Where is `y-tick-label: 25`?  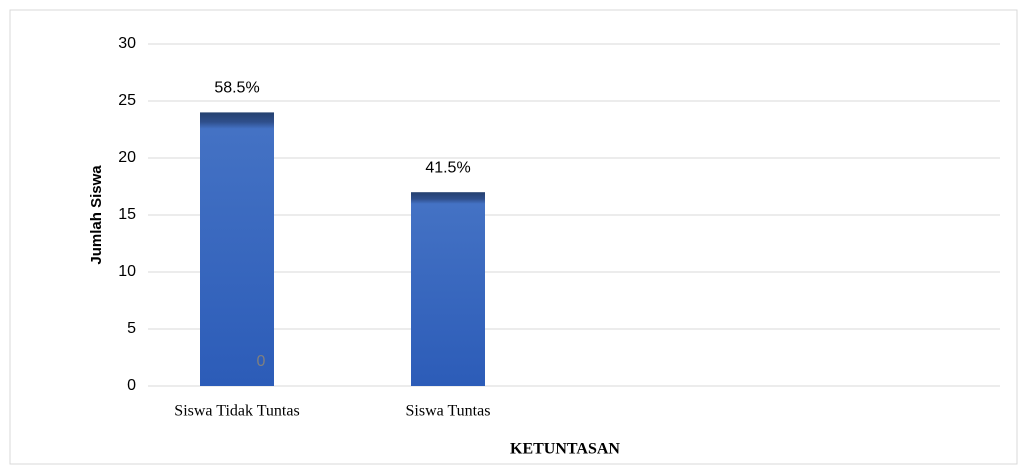 y-tick-label: 25 is located at coordinates (127, 100).